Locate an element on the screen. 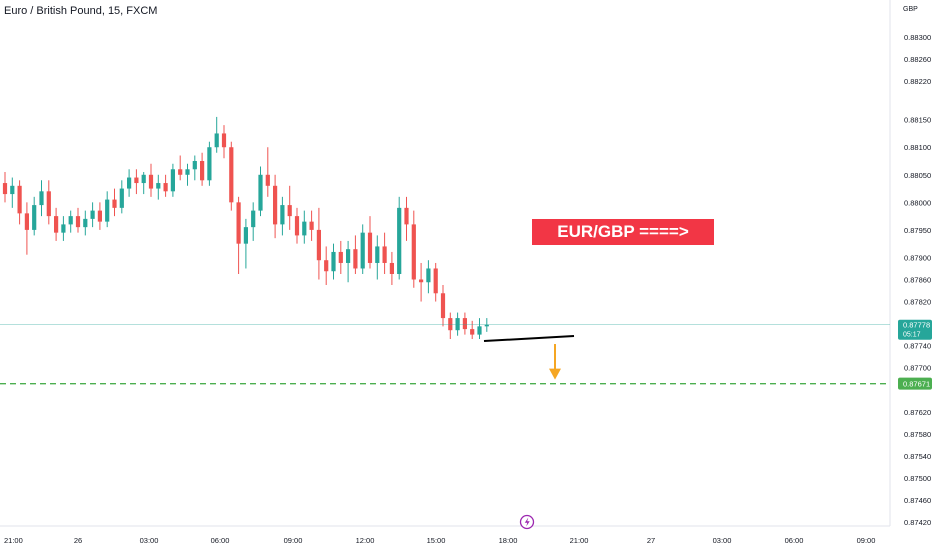 The width and height of the screenshot is (932, 555). time-tick-label: 18:00 is located at coordinates (508, 540).